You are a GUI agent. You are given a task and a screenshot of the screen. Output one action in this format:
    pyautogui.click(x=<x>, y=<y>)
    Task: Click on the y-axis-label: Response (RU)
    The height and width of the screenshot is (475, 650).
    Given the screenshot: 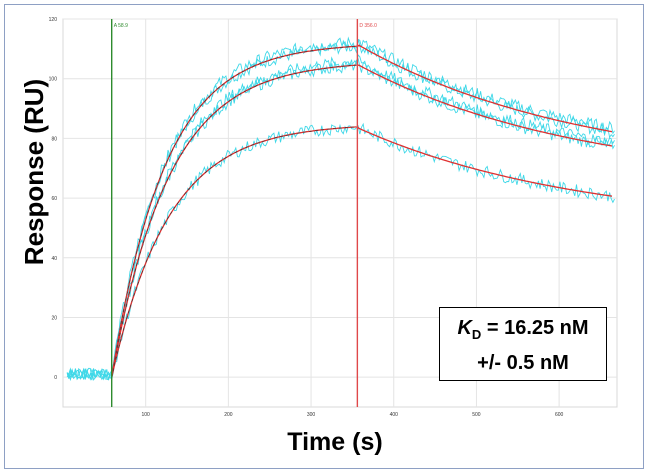 What is the action you would take?
    pyautogui.click(x=34, y=172)
    